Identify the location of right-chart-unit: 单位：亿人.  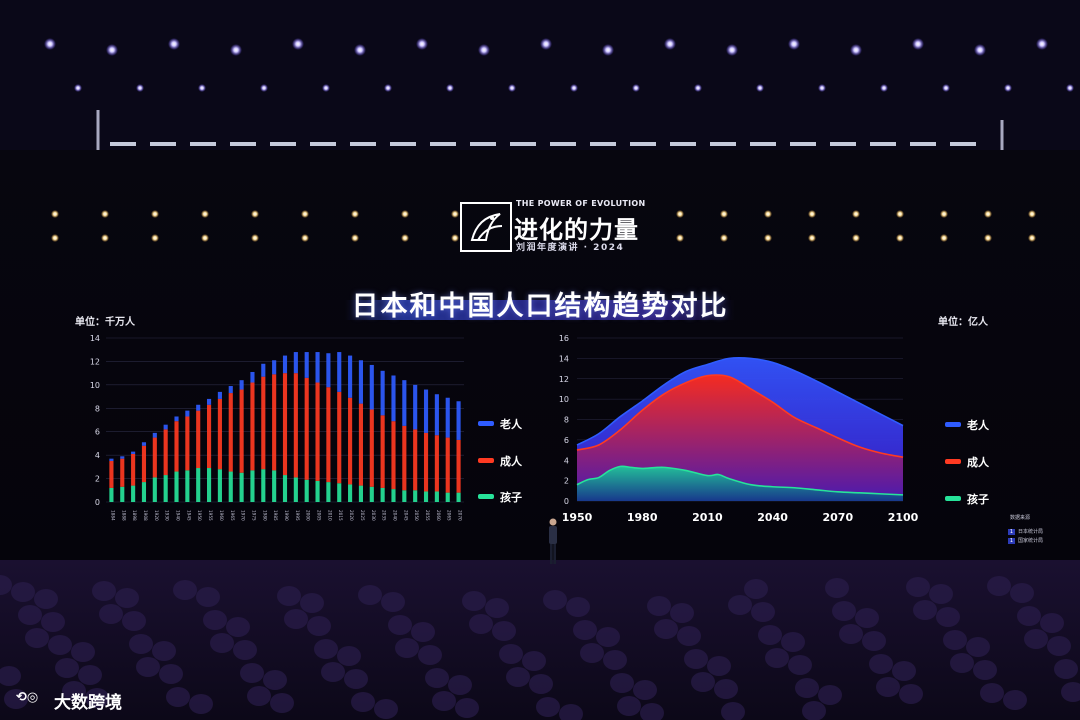
(963, 322).